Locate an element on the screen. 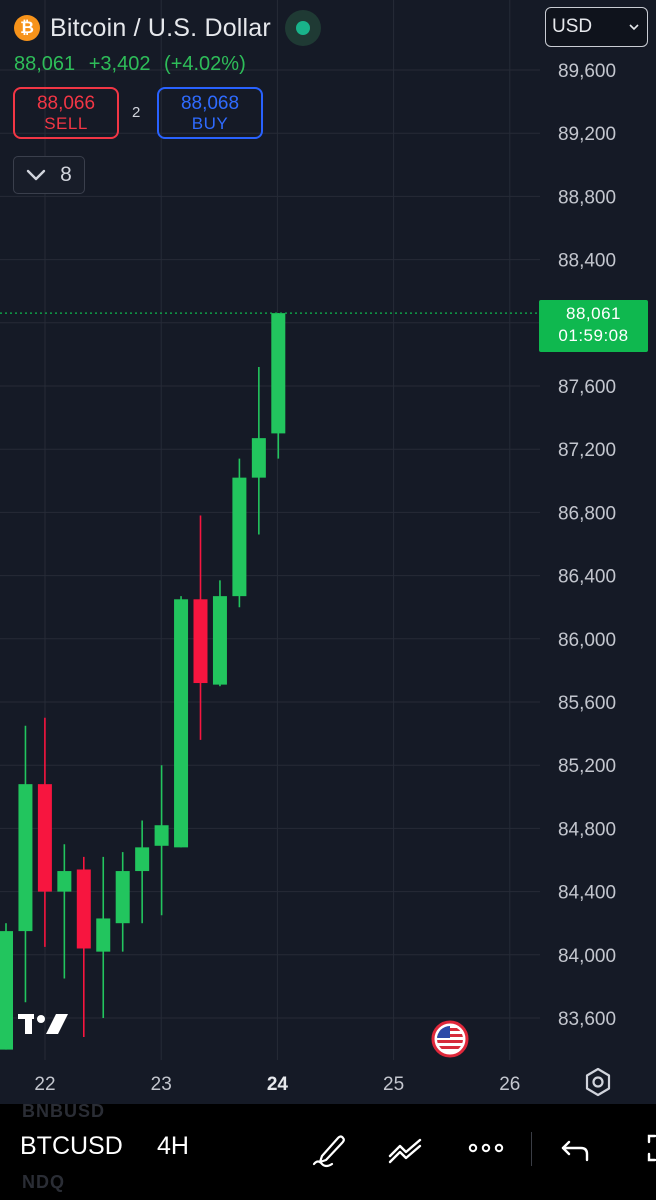 The image size is (656, 1200). currency-value: USD is located at coordinates (572, 26).